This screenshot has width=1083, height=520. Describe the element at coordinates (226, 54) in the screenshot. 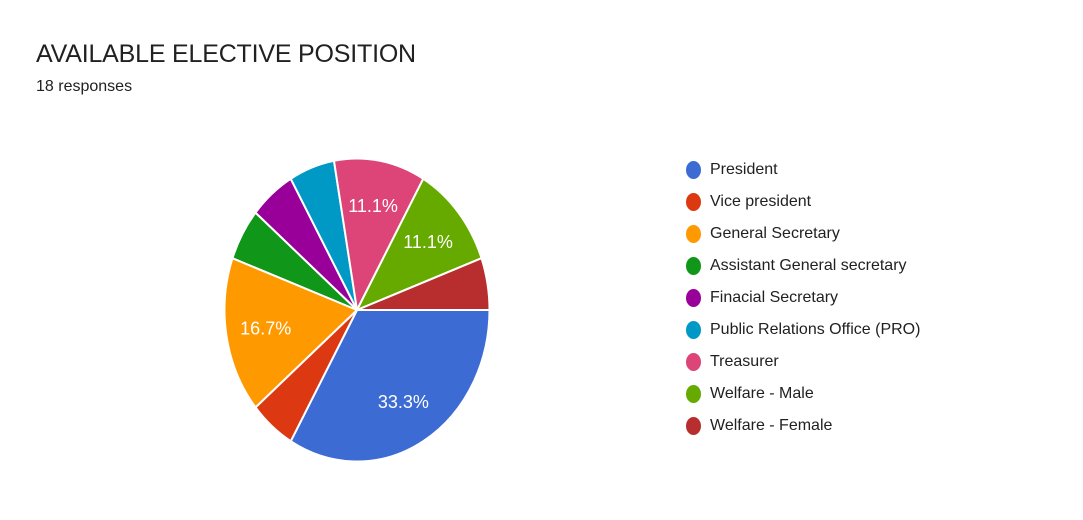

I see `question-title: AVAILABLE ELECTIVE POSITION` at that location.